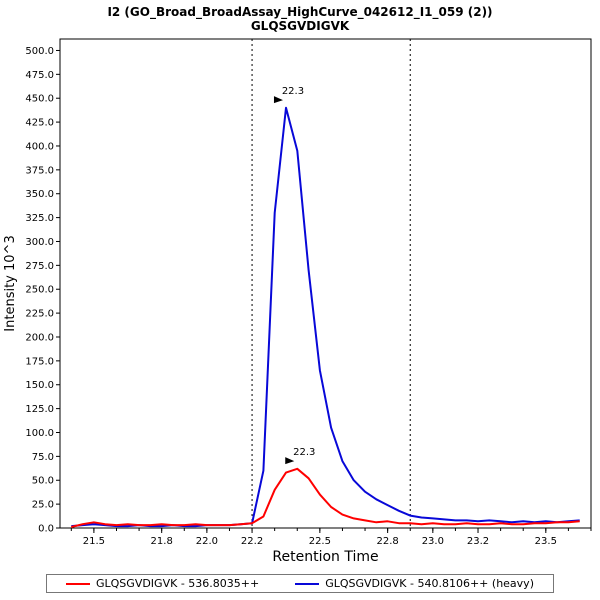  What do you see at coordinates (39, 99) in the screenshot?
I see `y-tick-label: 450.0` at bounding box center [39, 99].